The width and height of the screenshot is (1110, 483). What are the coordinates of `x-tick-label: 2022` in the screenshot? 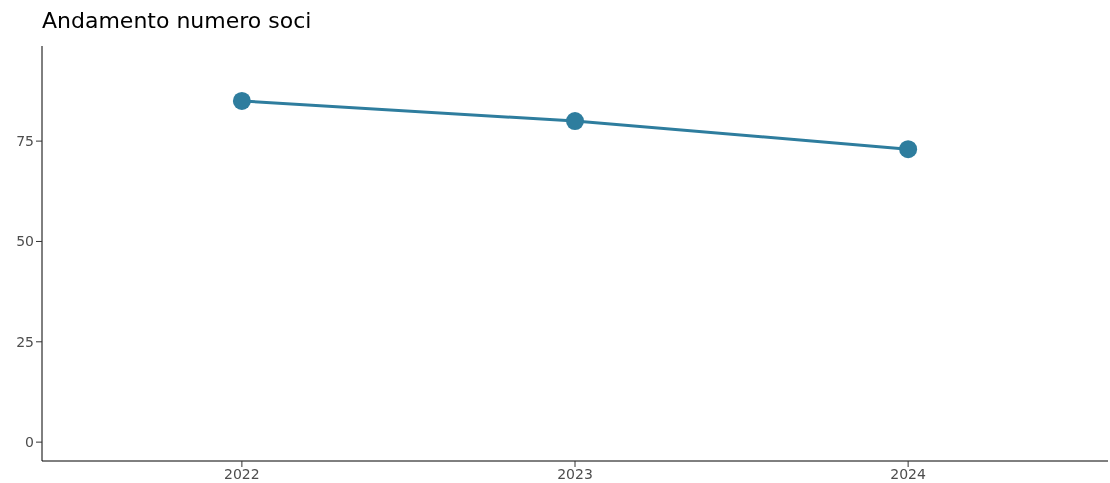 It's located at (242, 473).